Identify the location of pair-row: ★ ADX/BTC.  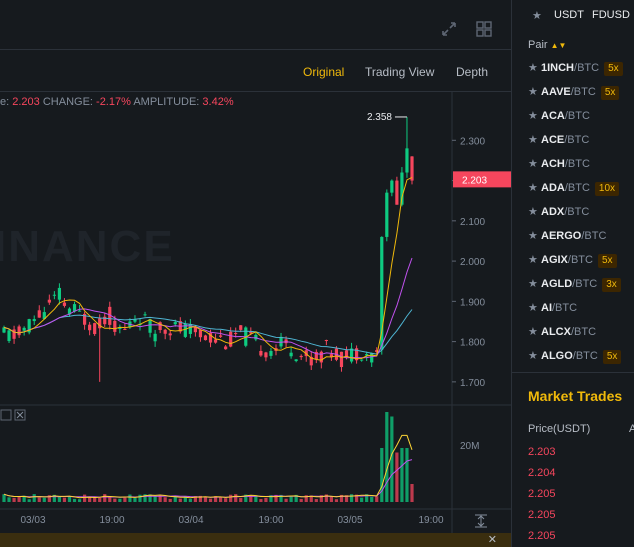
(573, 212).